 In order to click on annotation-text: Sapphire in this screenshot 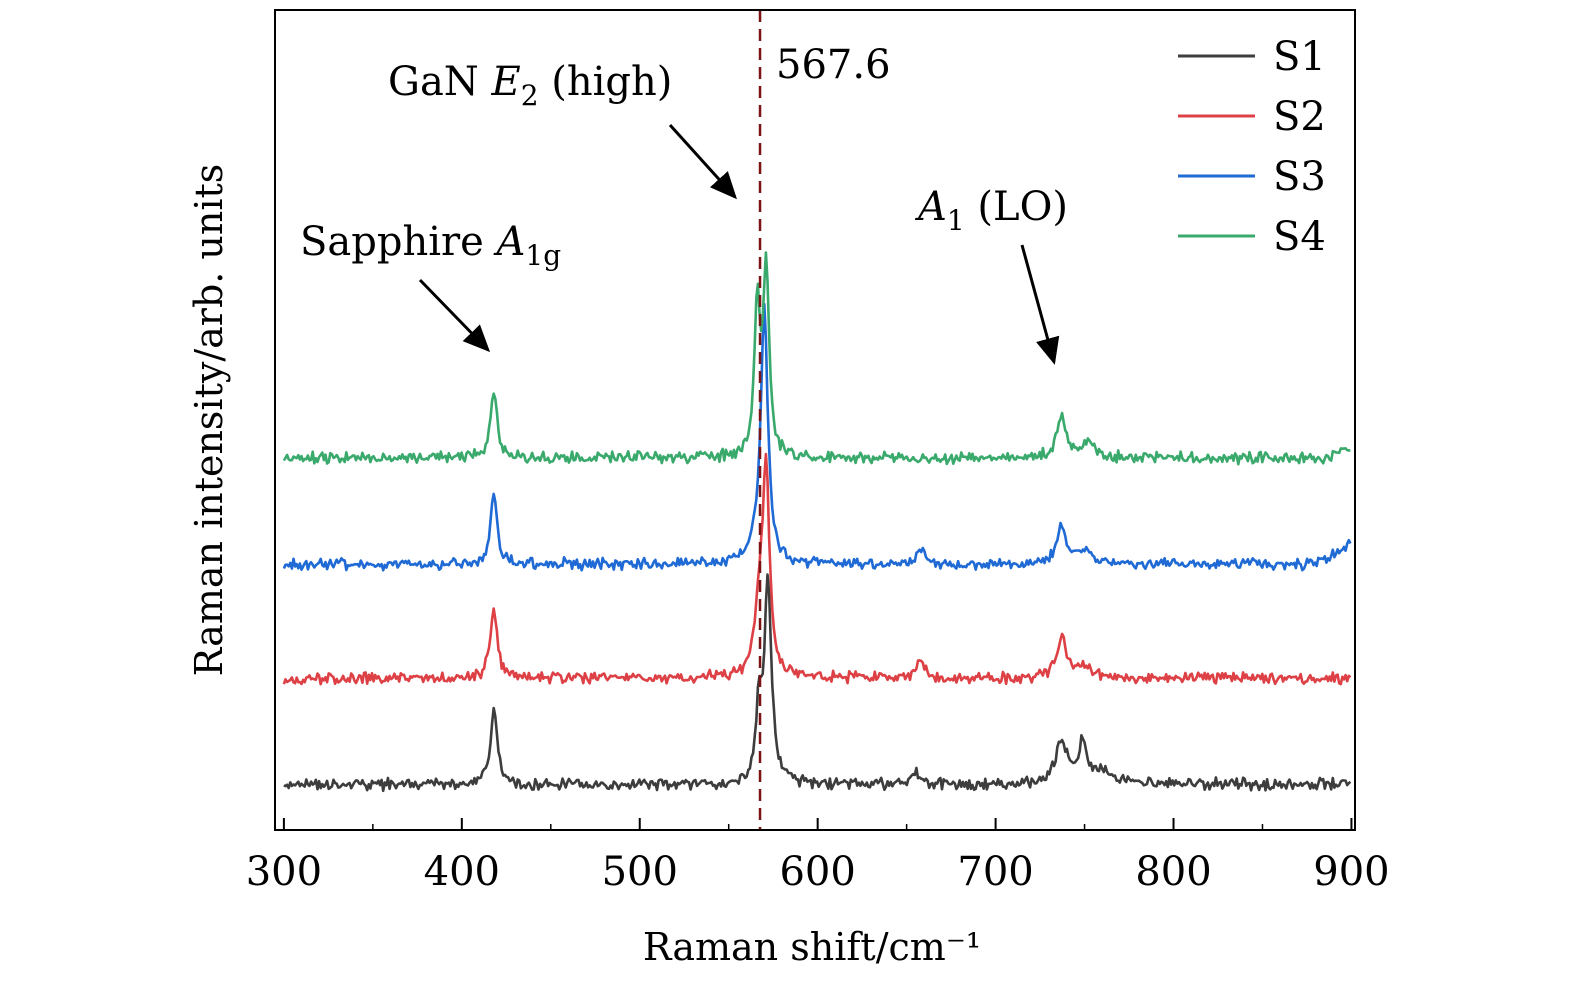, I will do `click(398, 242)`.